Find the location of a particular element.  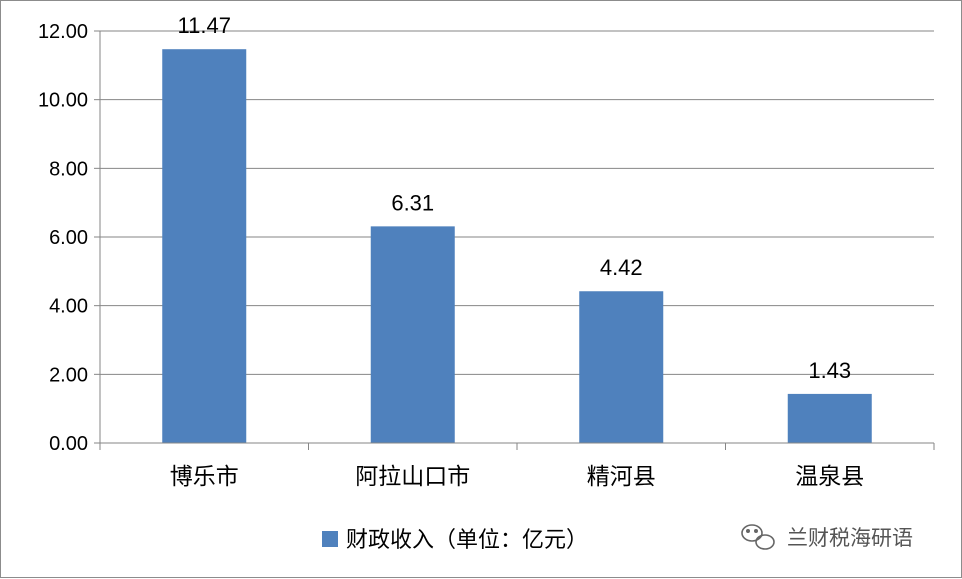

y-tick-label: 6.00 is located at coordinates (68, 238).